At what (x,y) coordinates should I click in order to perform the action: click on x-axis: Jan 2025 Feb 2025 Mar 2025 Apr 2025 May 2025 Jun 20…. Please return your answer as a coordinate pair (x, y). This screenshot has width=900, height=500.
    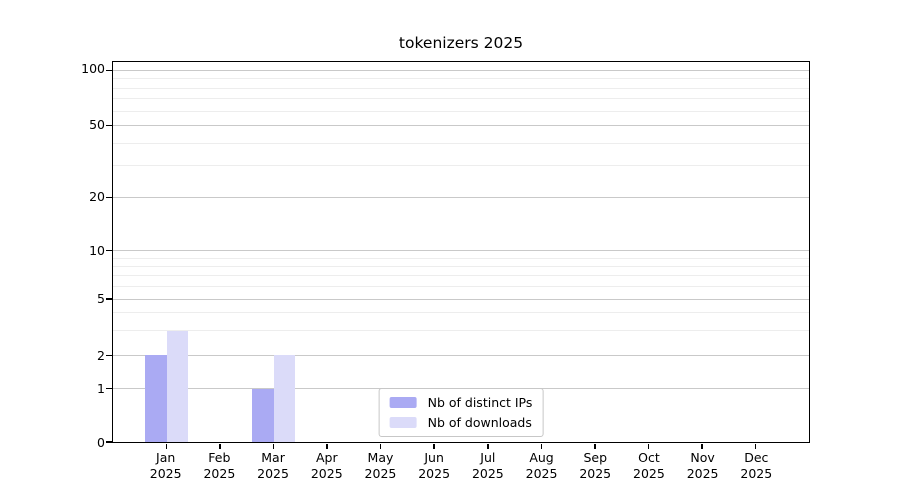
    Looking at the image, I should click on (461, 470).